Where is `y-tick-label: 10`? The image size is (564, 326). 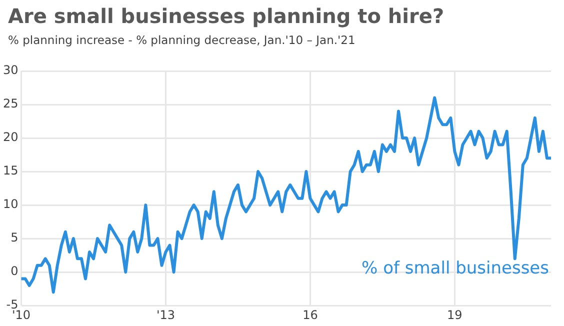 y-tick-label: 10 is located at coordinates (10, 204).